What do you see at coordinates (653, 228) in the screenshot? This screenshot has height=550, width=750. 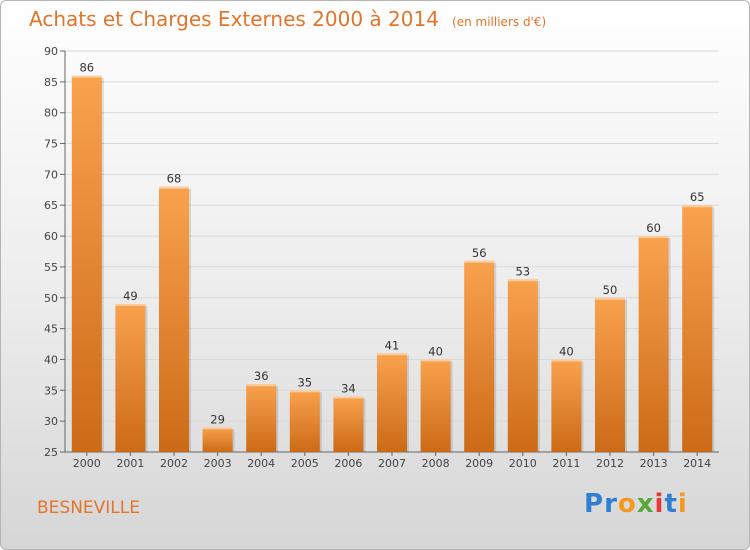 I see `value-label: 60` at bounding box center [653, 228].